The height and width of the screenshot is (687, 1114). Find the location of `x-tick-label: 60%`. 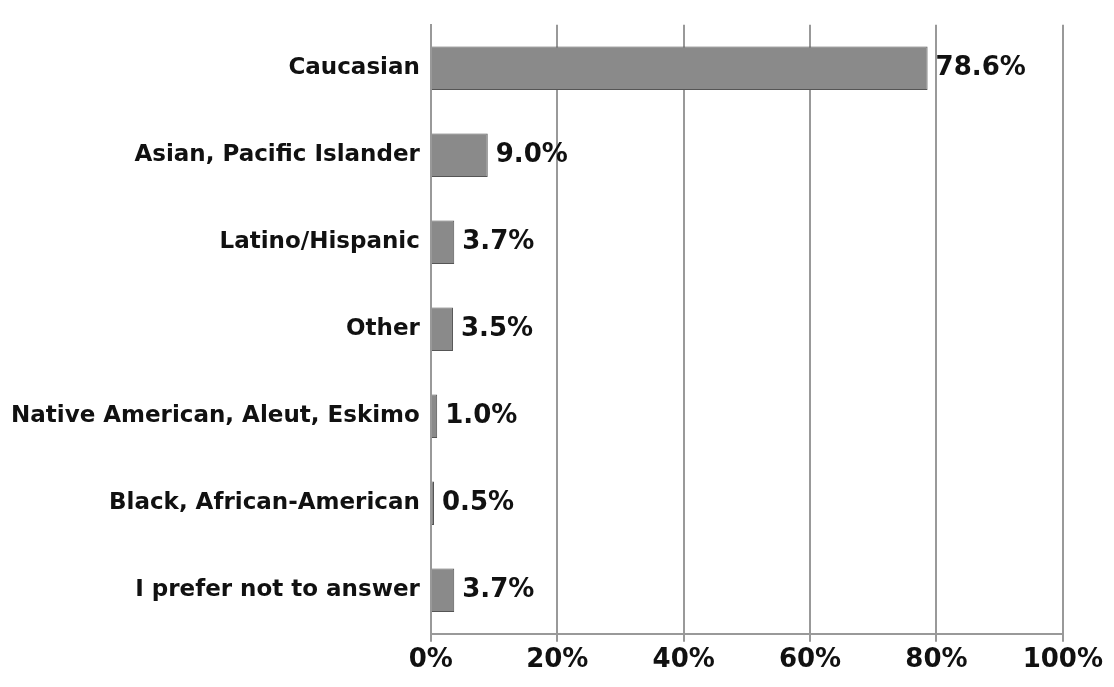

x-tick-label: 60% is located at coordinates (810, 658).